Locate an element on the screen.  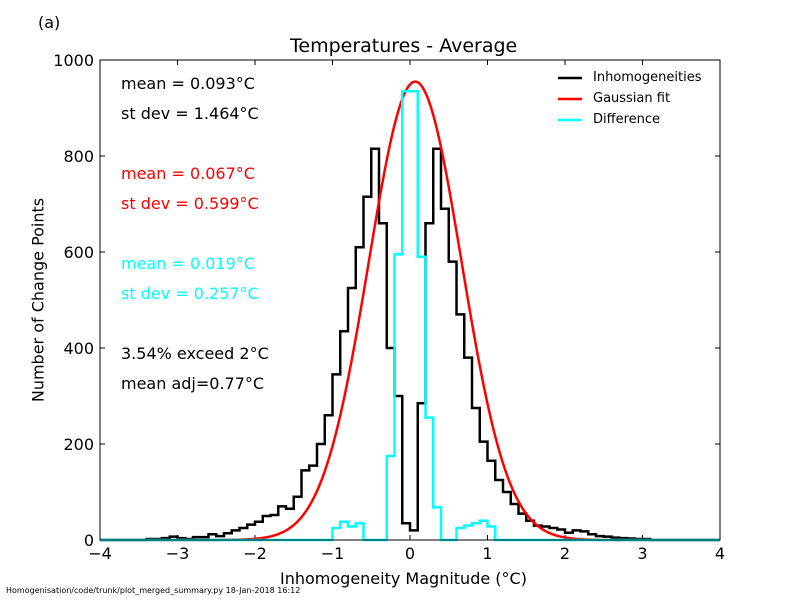
stat-exceed: 3.54% exceed 2°C is located at coordinates (195, 353).